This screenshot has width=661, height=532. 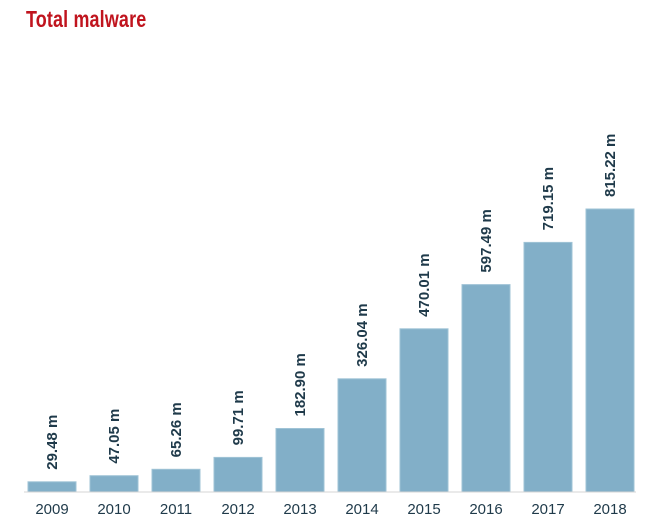 I want to click on x-tick-label-2016: 2016, so click(x=485, y=509).